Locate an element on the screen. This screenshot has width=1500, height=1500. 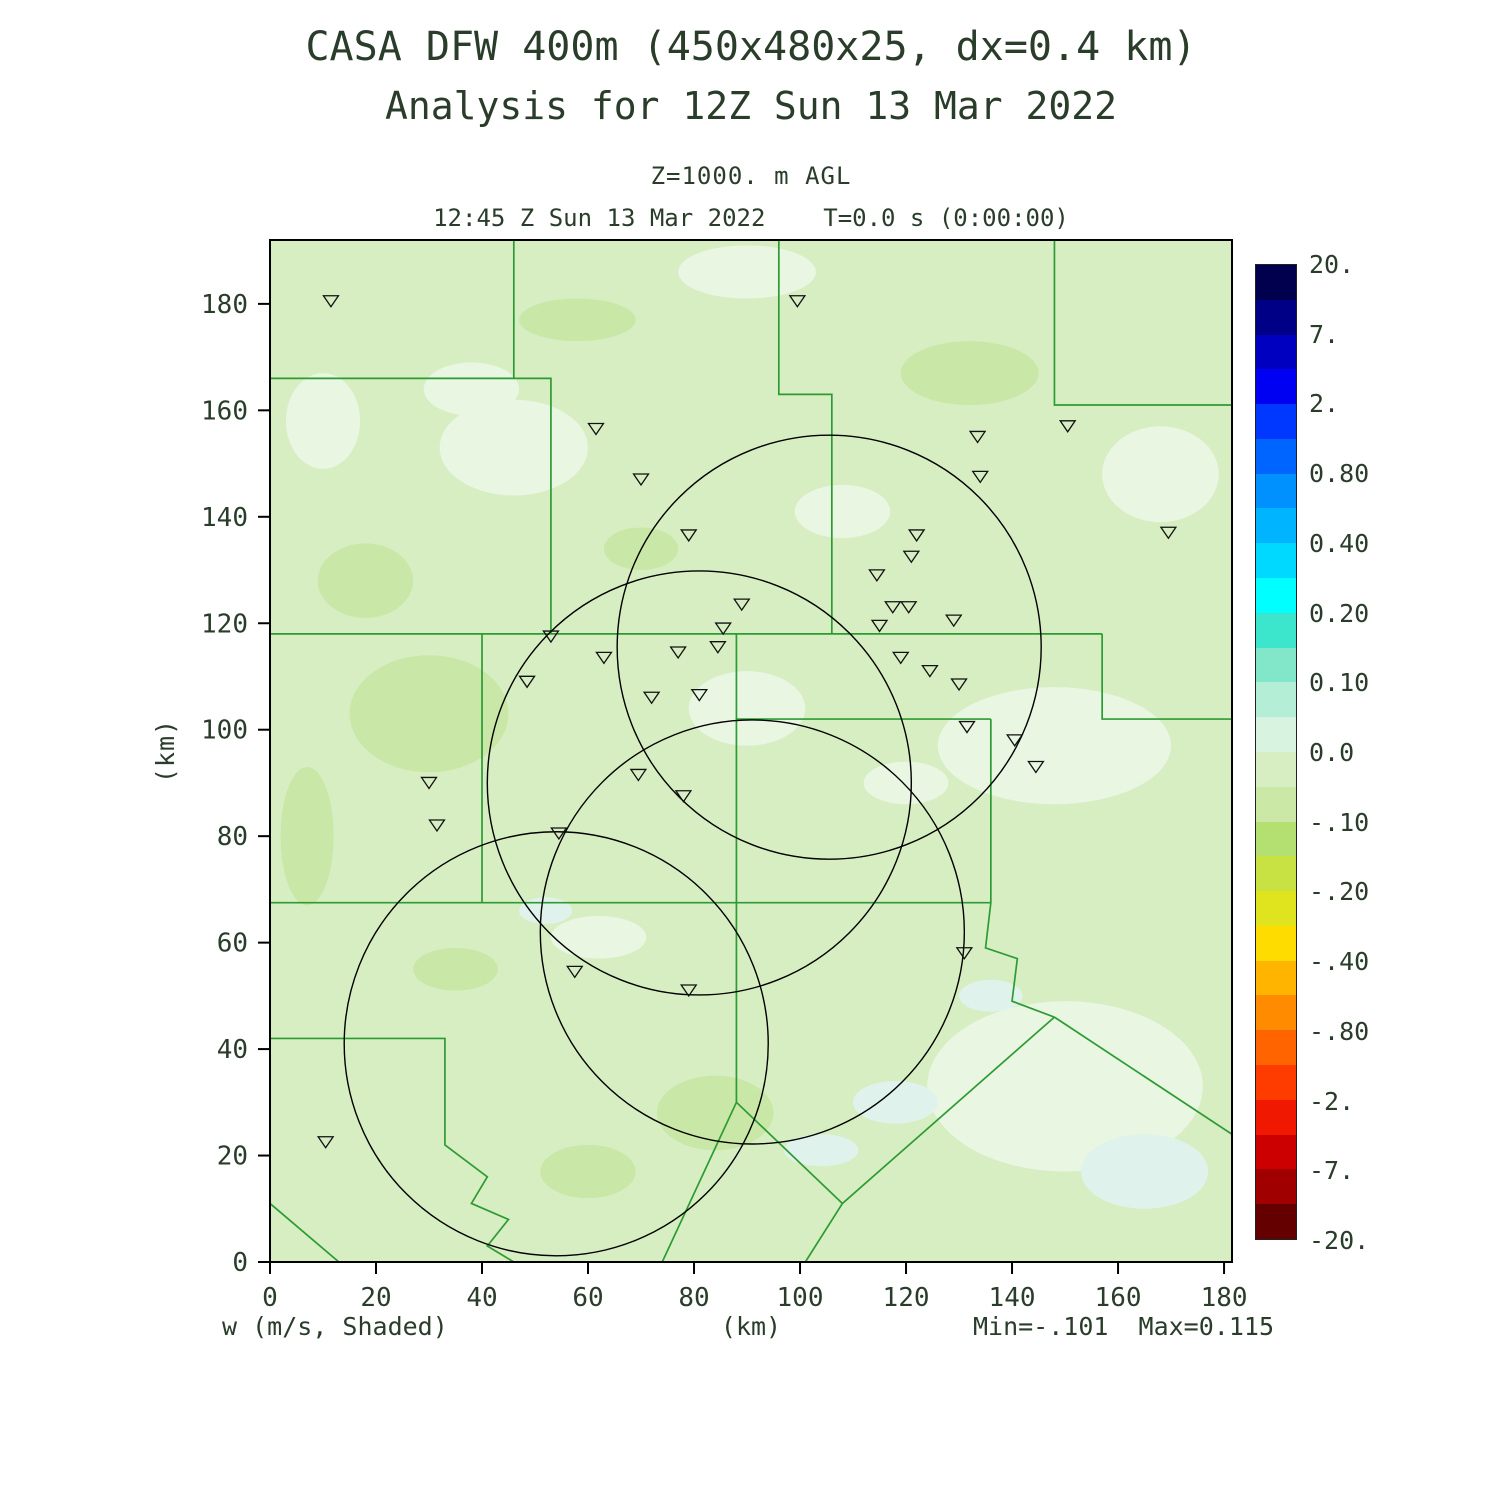
colorbar-tick-label: -.40 is located at coordinates (1339, 962).